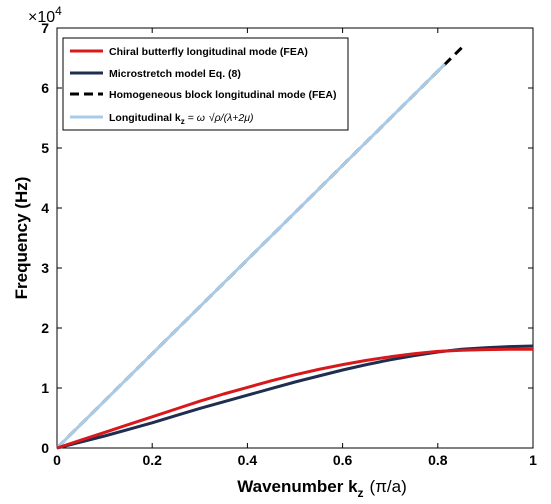  What do you see at coordinates (152, 460) in the screenshot?
I see `x-tick-label: 0.2` at bounding box center [152, 460].